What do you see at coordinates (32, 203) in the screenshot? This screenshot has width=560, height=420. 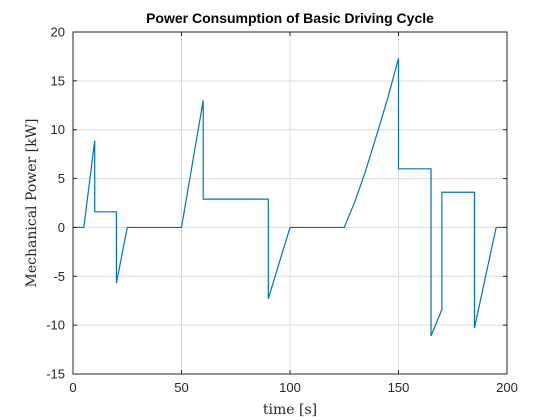 I see `y-axis-label: Mechanical Power [kW]` at bounding box center [32, 203].